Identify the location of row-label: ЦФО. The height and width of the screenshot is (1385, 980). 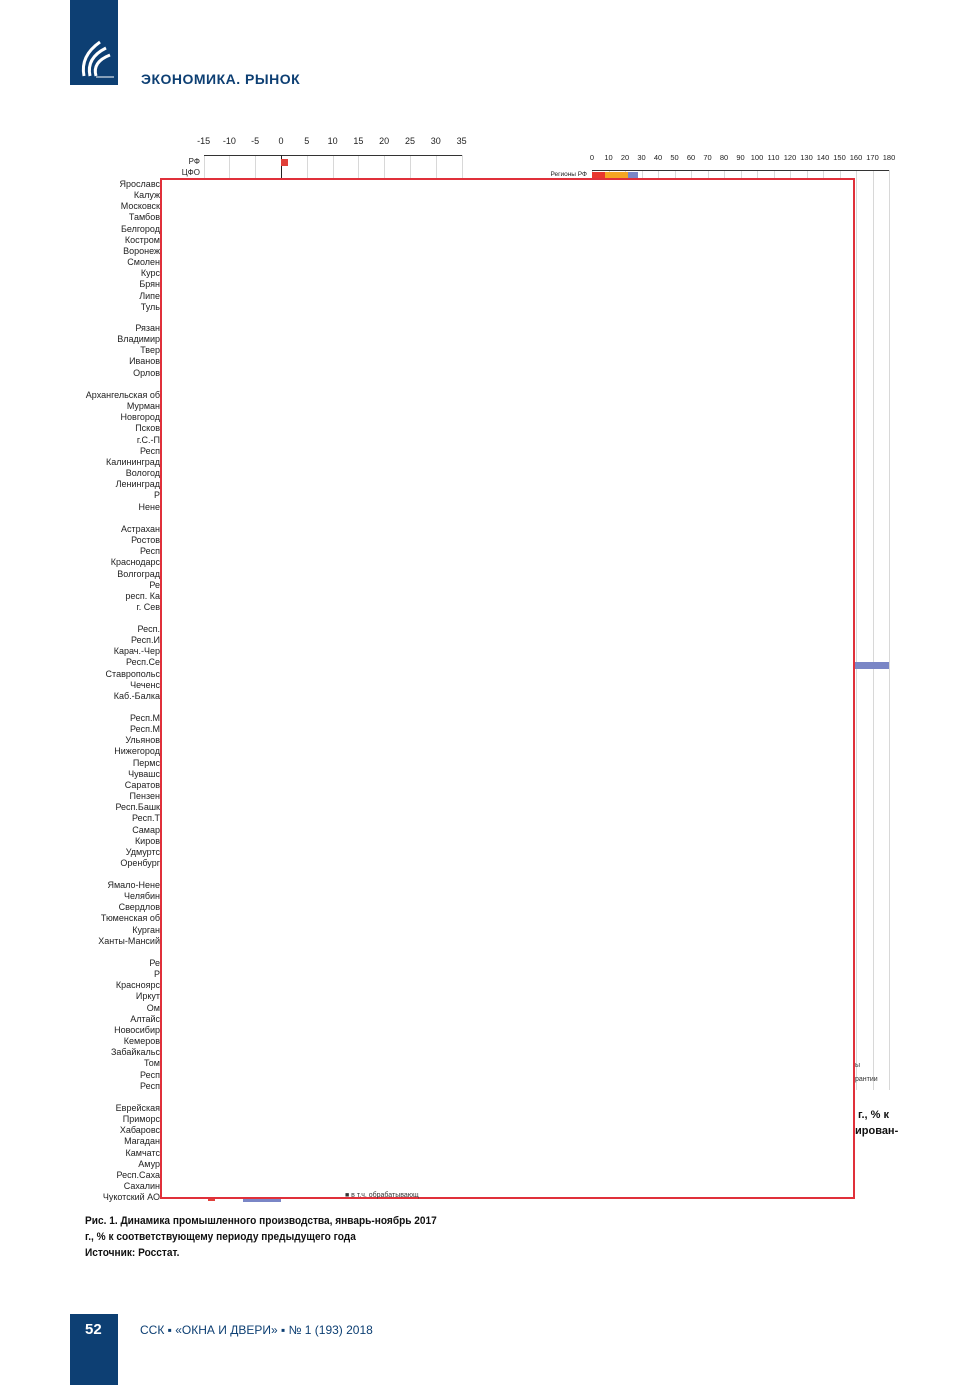
(190, 172).